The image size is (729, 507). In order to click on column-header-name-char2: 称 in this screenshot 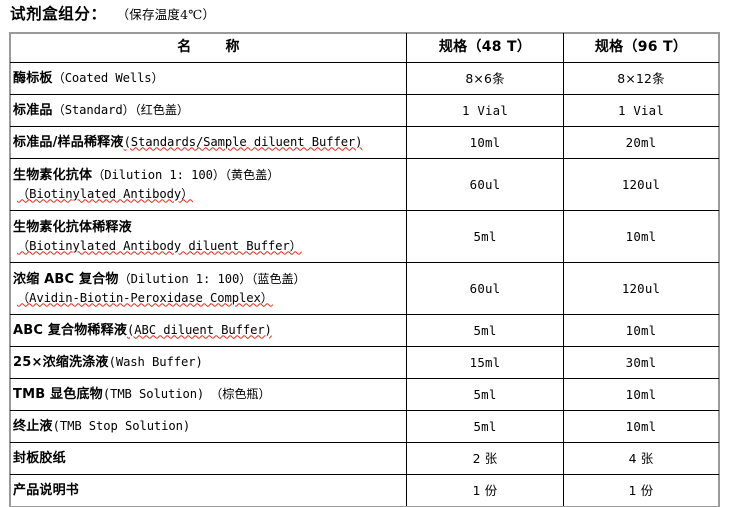, I will do `click(232, 47)`.